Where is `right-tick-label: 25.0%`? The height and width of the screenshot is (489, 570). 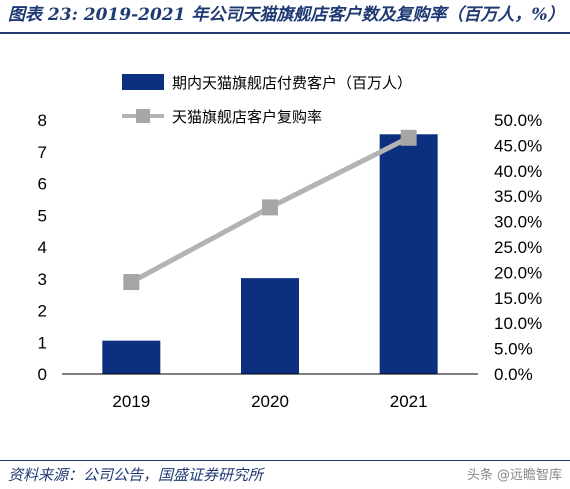
right-tick-label: 25.0% is located at coordinates (518, 247).